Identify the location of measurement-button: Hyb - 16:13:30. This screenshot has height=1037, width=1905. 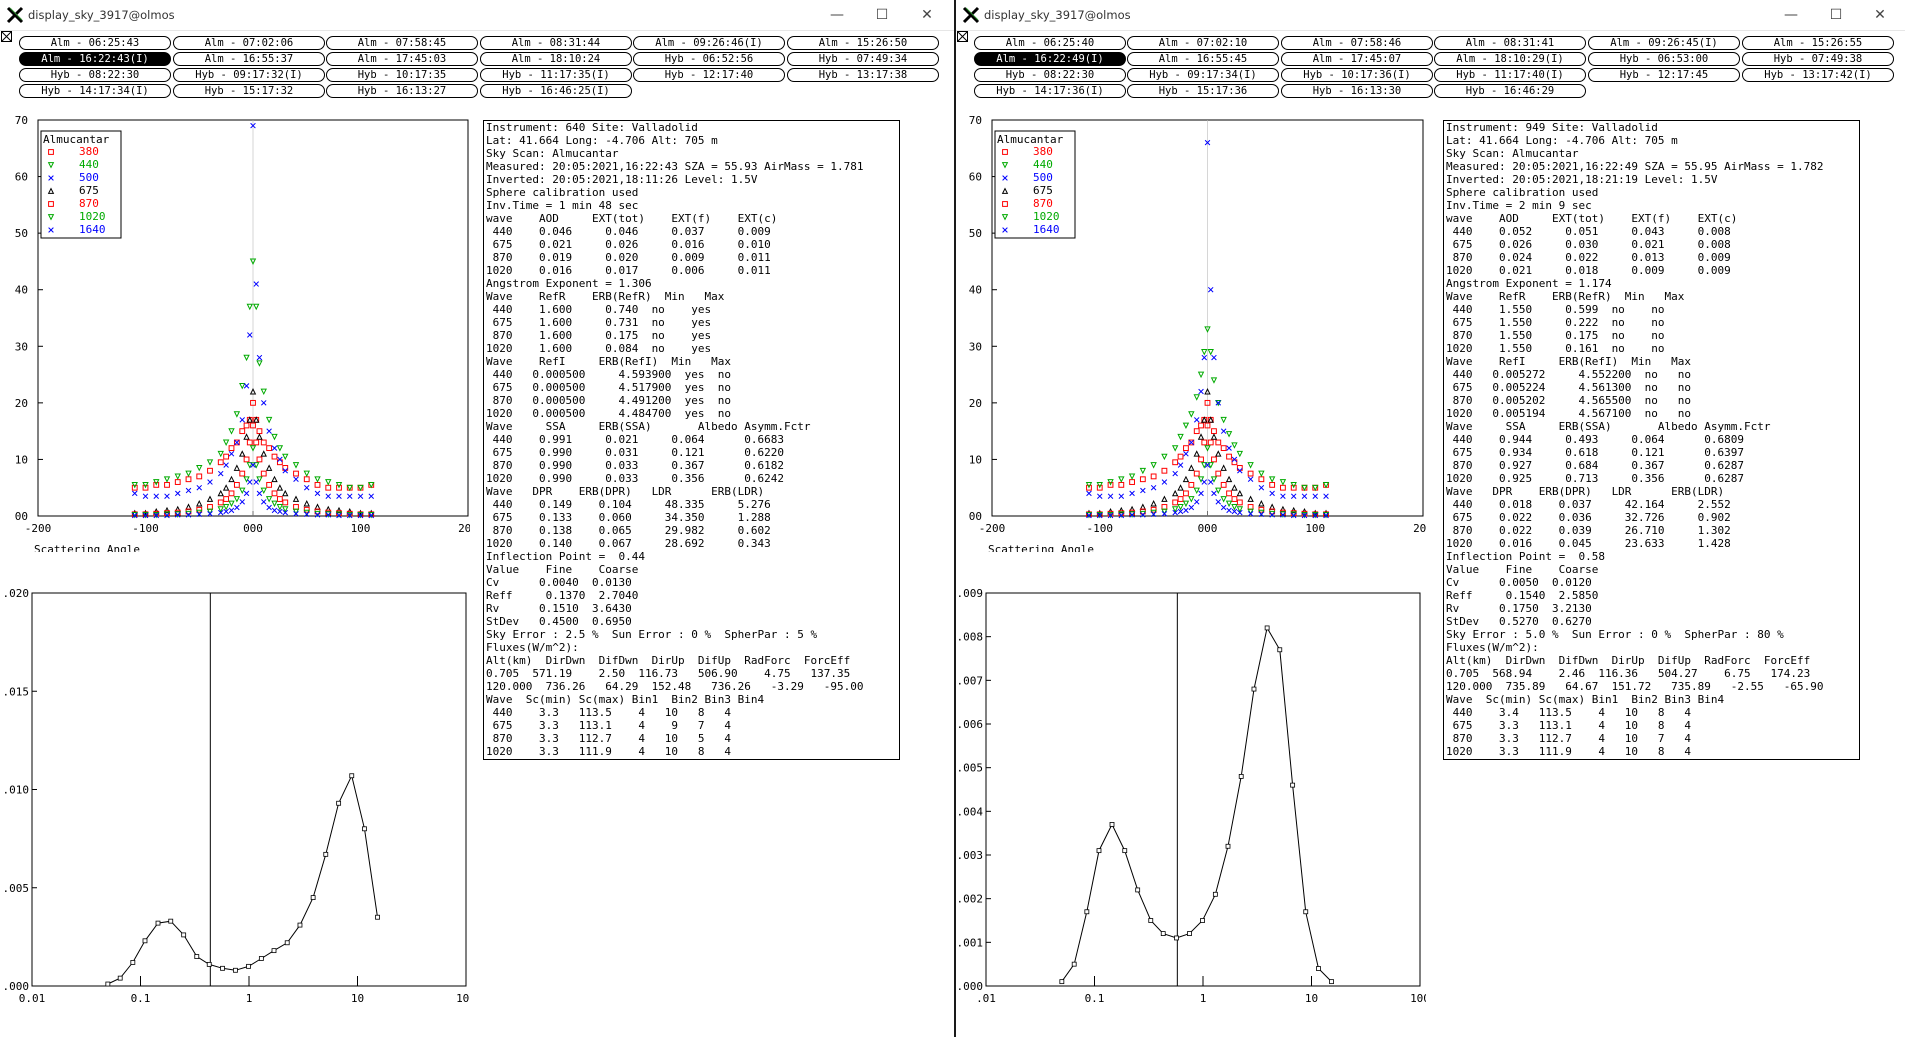
(1357, 91).